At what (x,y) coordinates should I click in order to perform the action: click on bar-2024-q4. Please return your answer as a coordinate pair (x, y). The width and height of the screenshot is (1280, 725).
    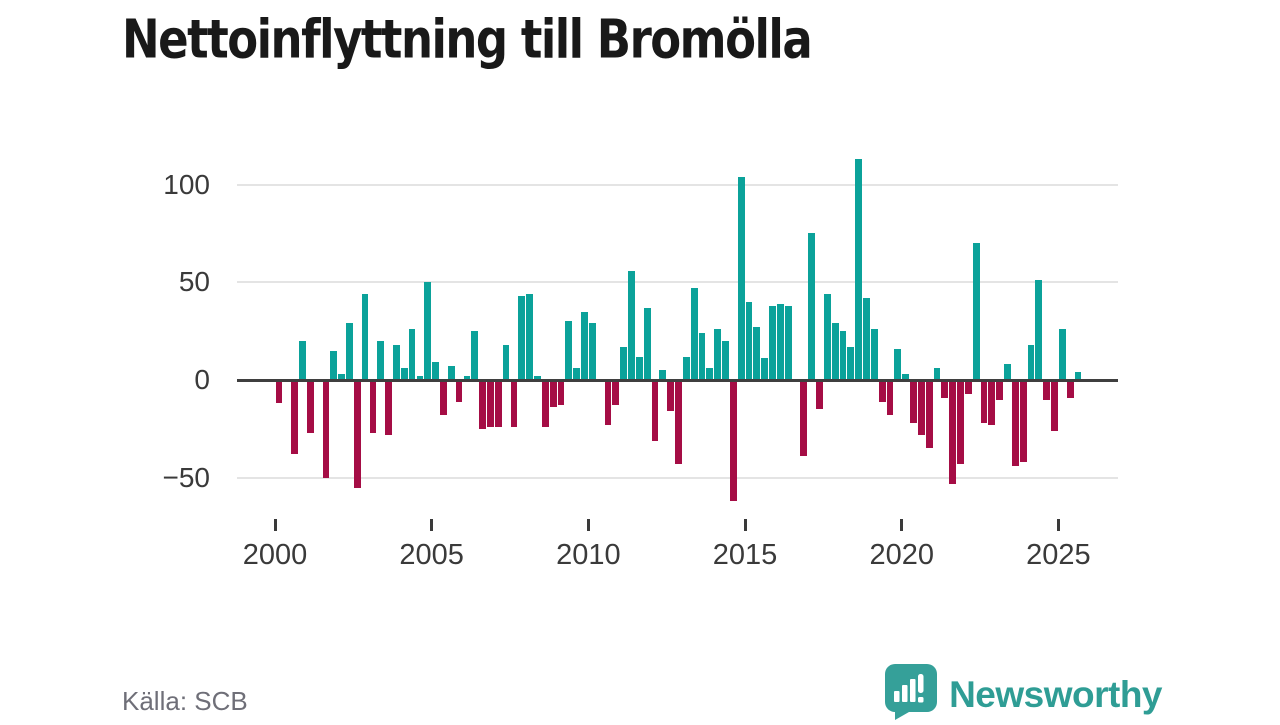
    Looking at the image, I should click on (1054, 405).